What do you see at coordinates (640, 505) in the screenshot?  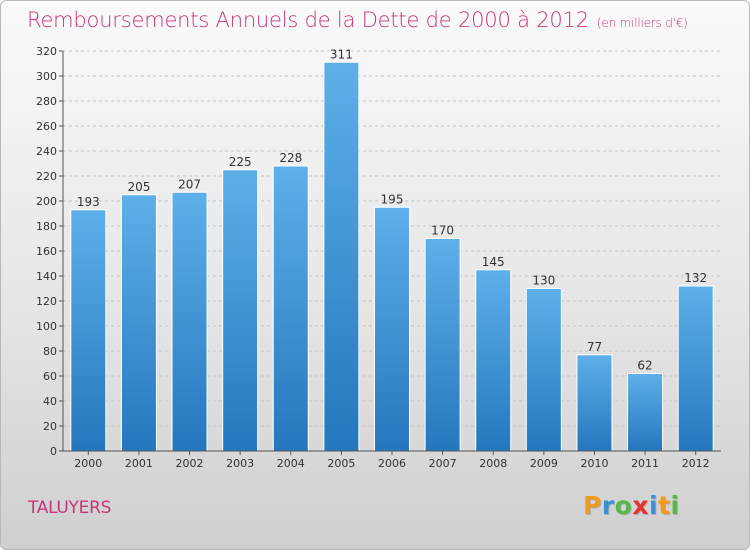 I see `logo-letter: x` at bounding box center [640, 505].